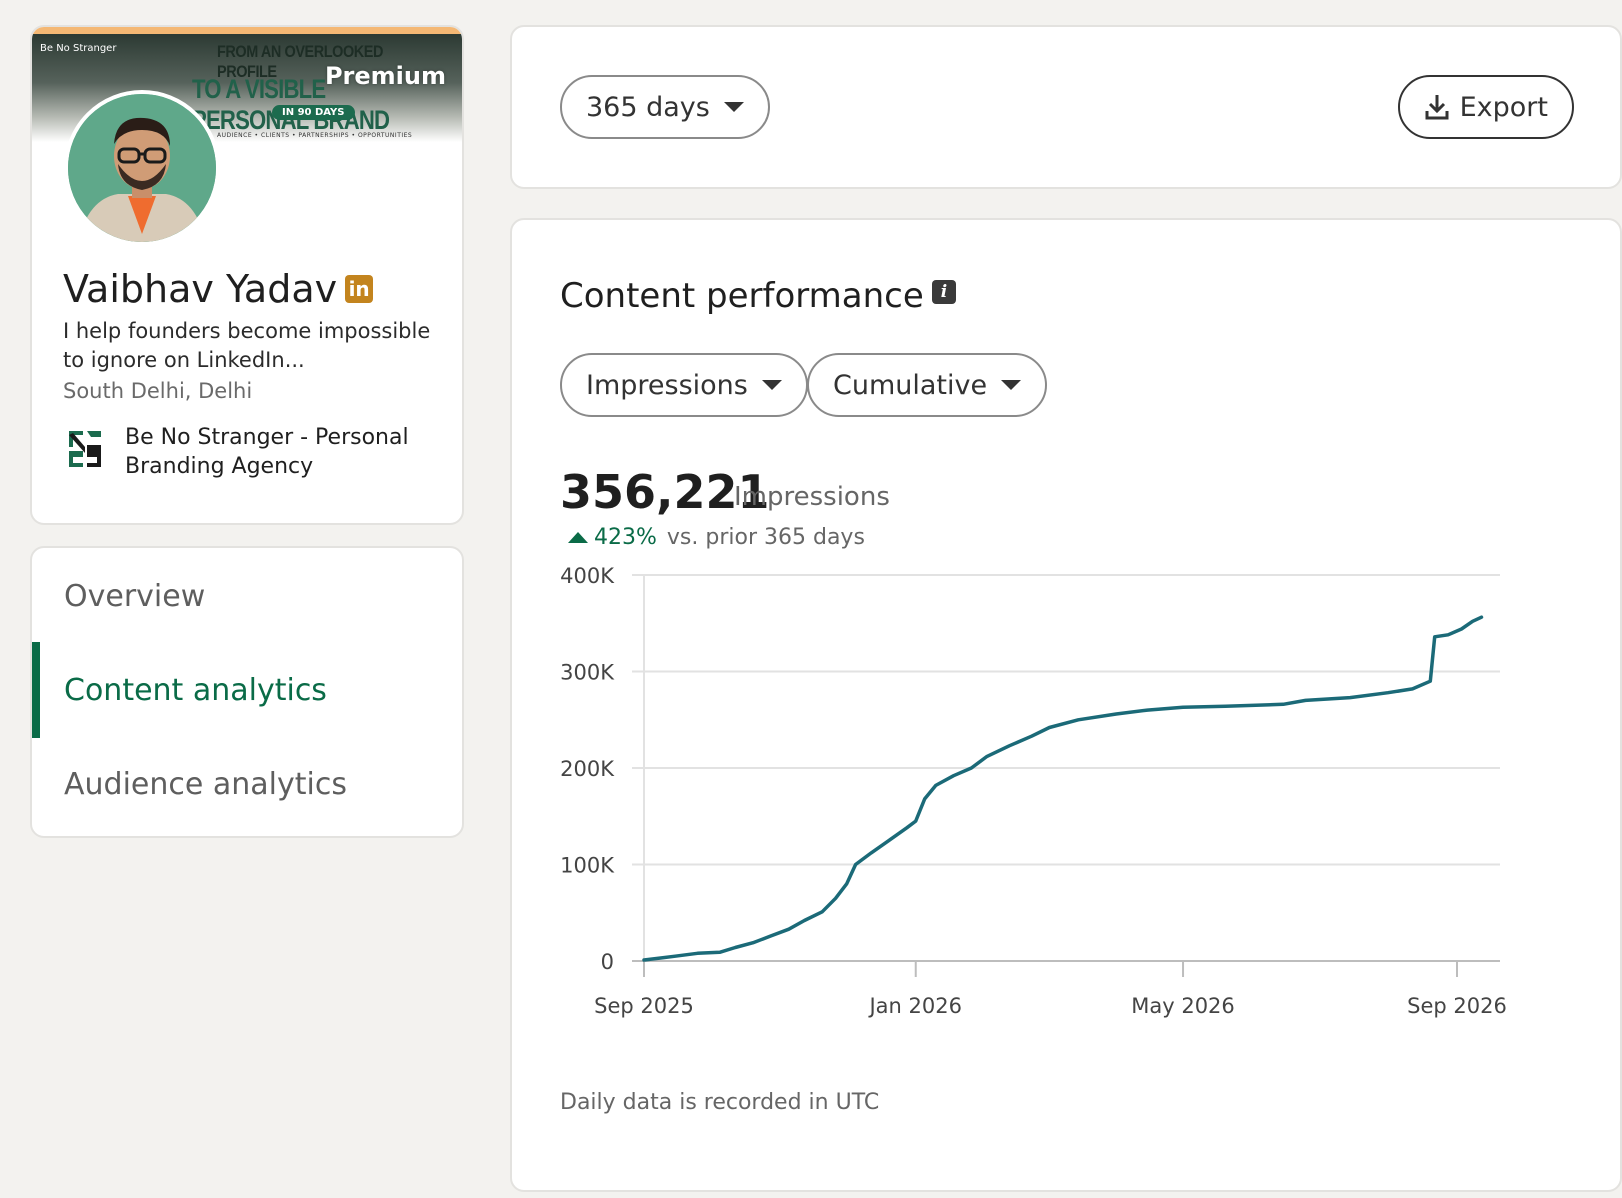  What do you see at coordinates (667, 385) in the screenshot?
I see `metric-label: Impressions` at bounding box center [667, 385].